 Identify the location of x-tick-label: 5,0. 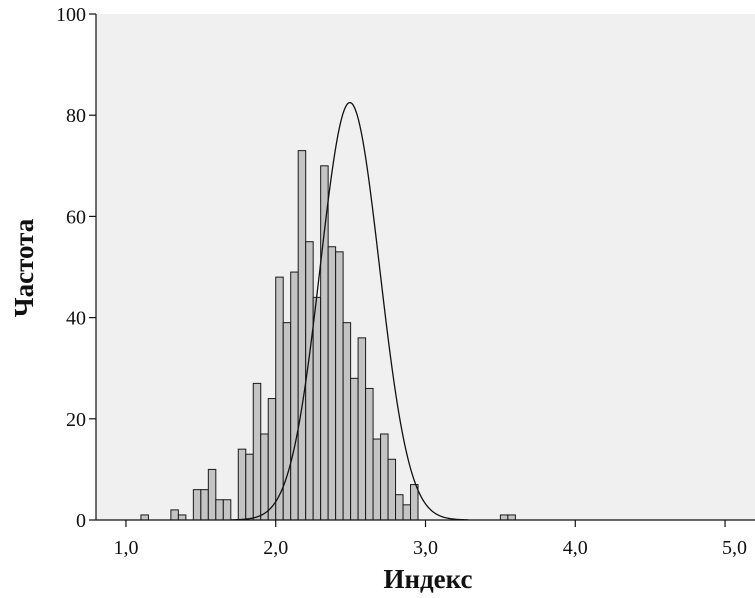
(734, 548).